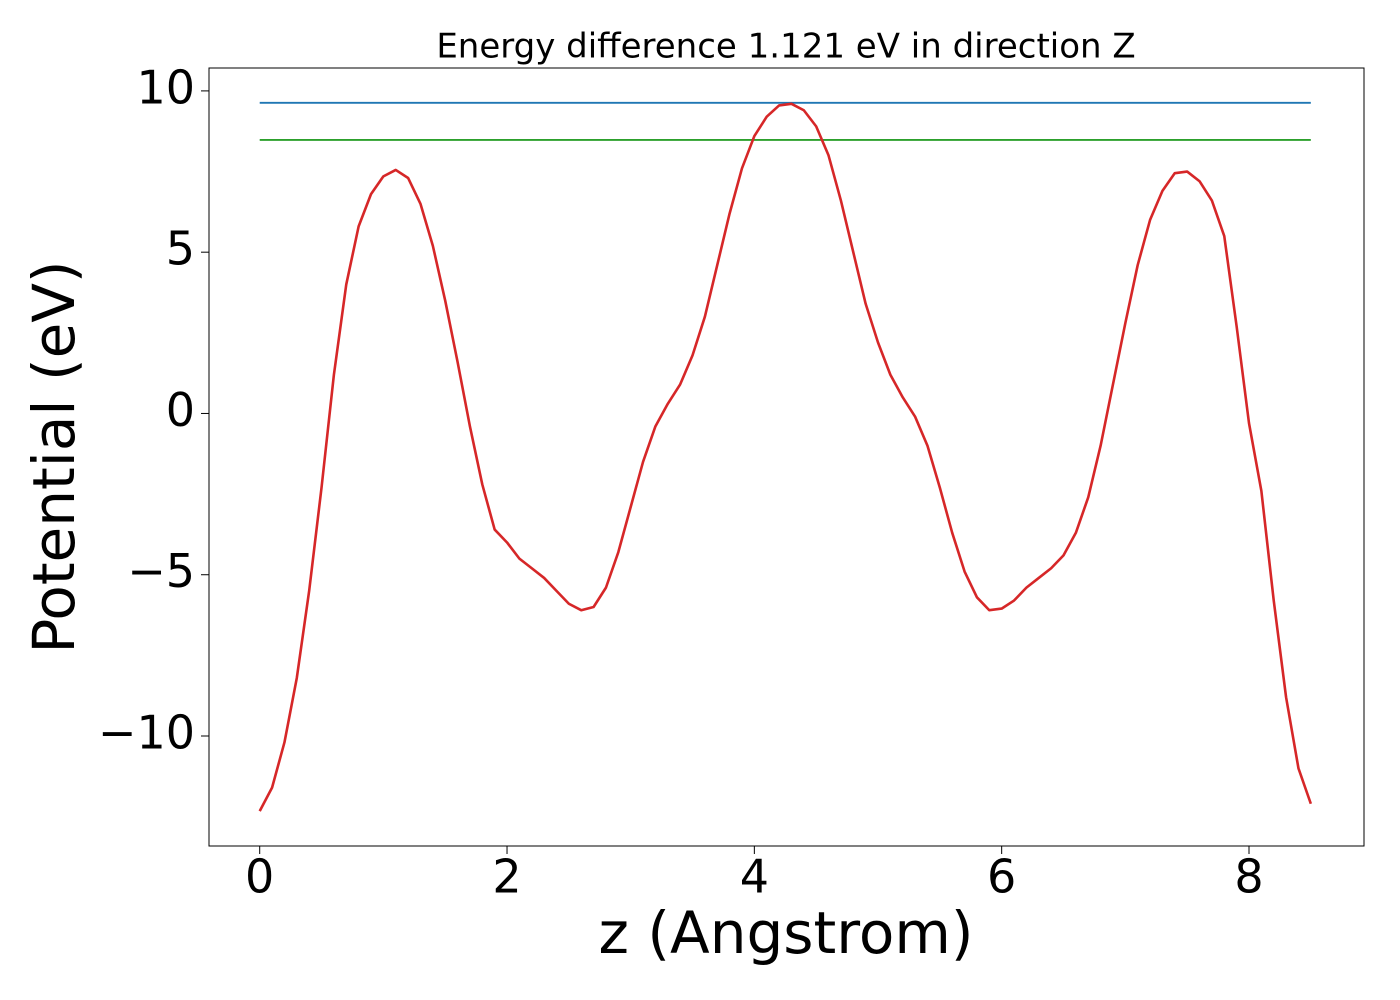 Image resolution: width=1400 pixels, height=1000 pixels. What do you see at coordinates (180, 410) in the screenshot?
I see `y-tick-label: 0` at bounding box center [180, 410].